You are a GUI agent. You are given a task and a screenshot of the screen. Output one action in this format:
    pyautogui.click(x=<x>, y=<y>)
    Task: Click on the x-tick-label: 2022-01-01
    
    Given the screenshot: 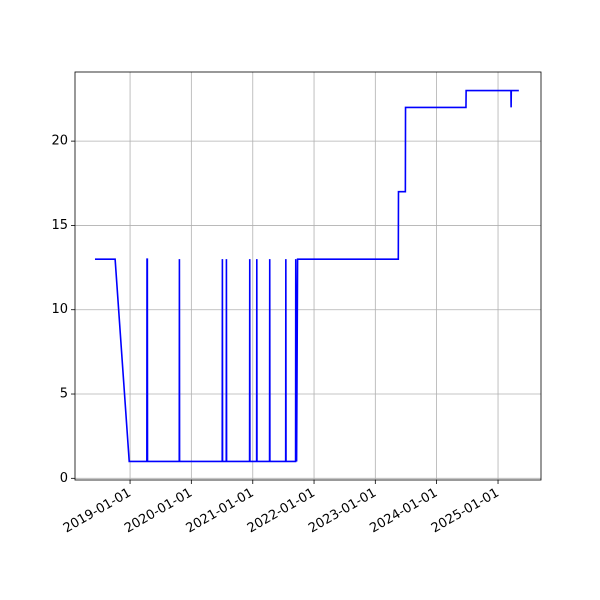 What is the action you would take?
    pyautogui.click(x=281, y=511)
    